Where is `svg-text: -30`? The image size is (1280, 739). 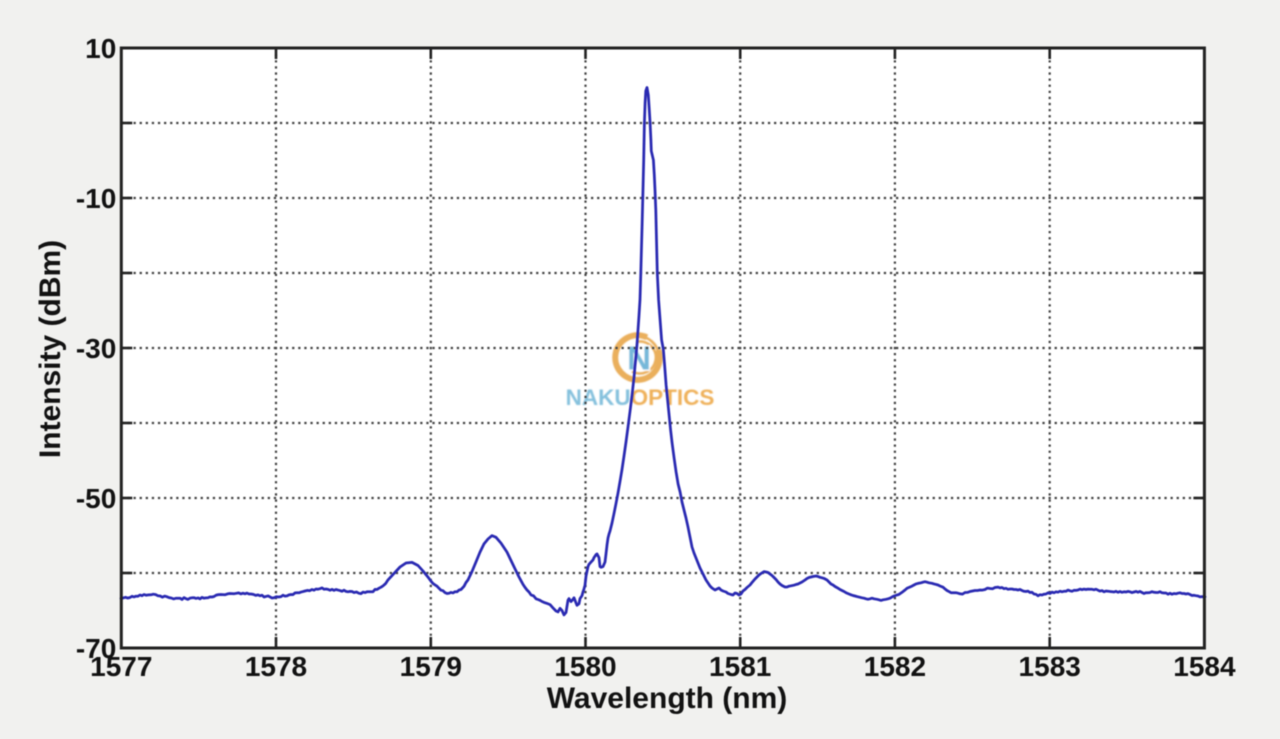 svg-text: -30 is located at coordinates (96, 348).